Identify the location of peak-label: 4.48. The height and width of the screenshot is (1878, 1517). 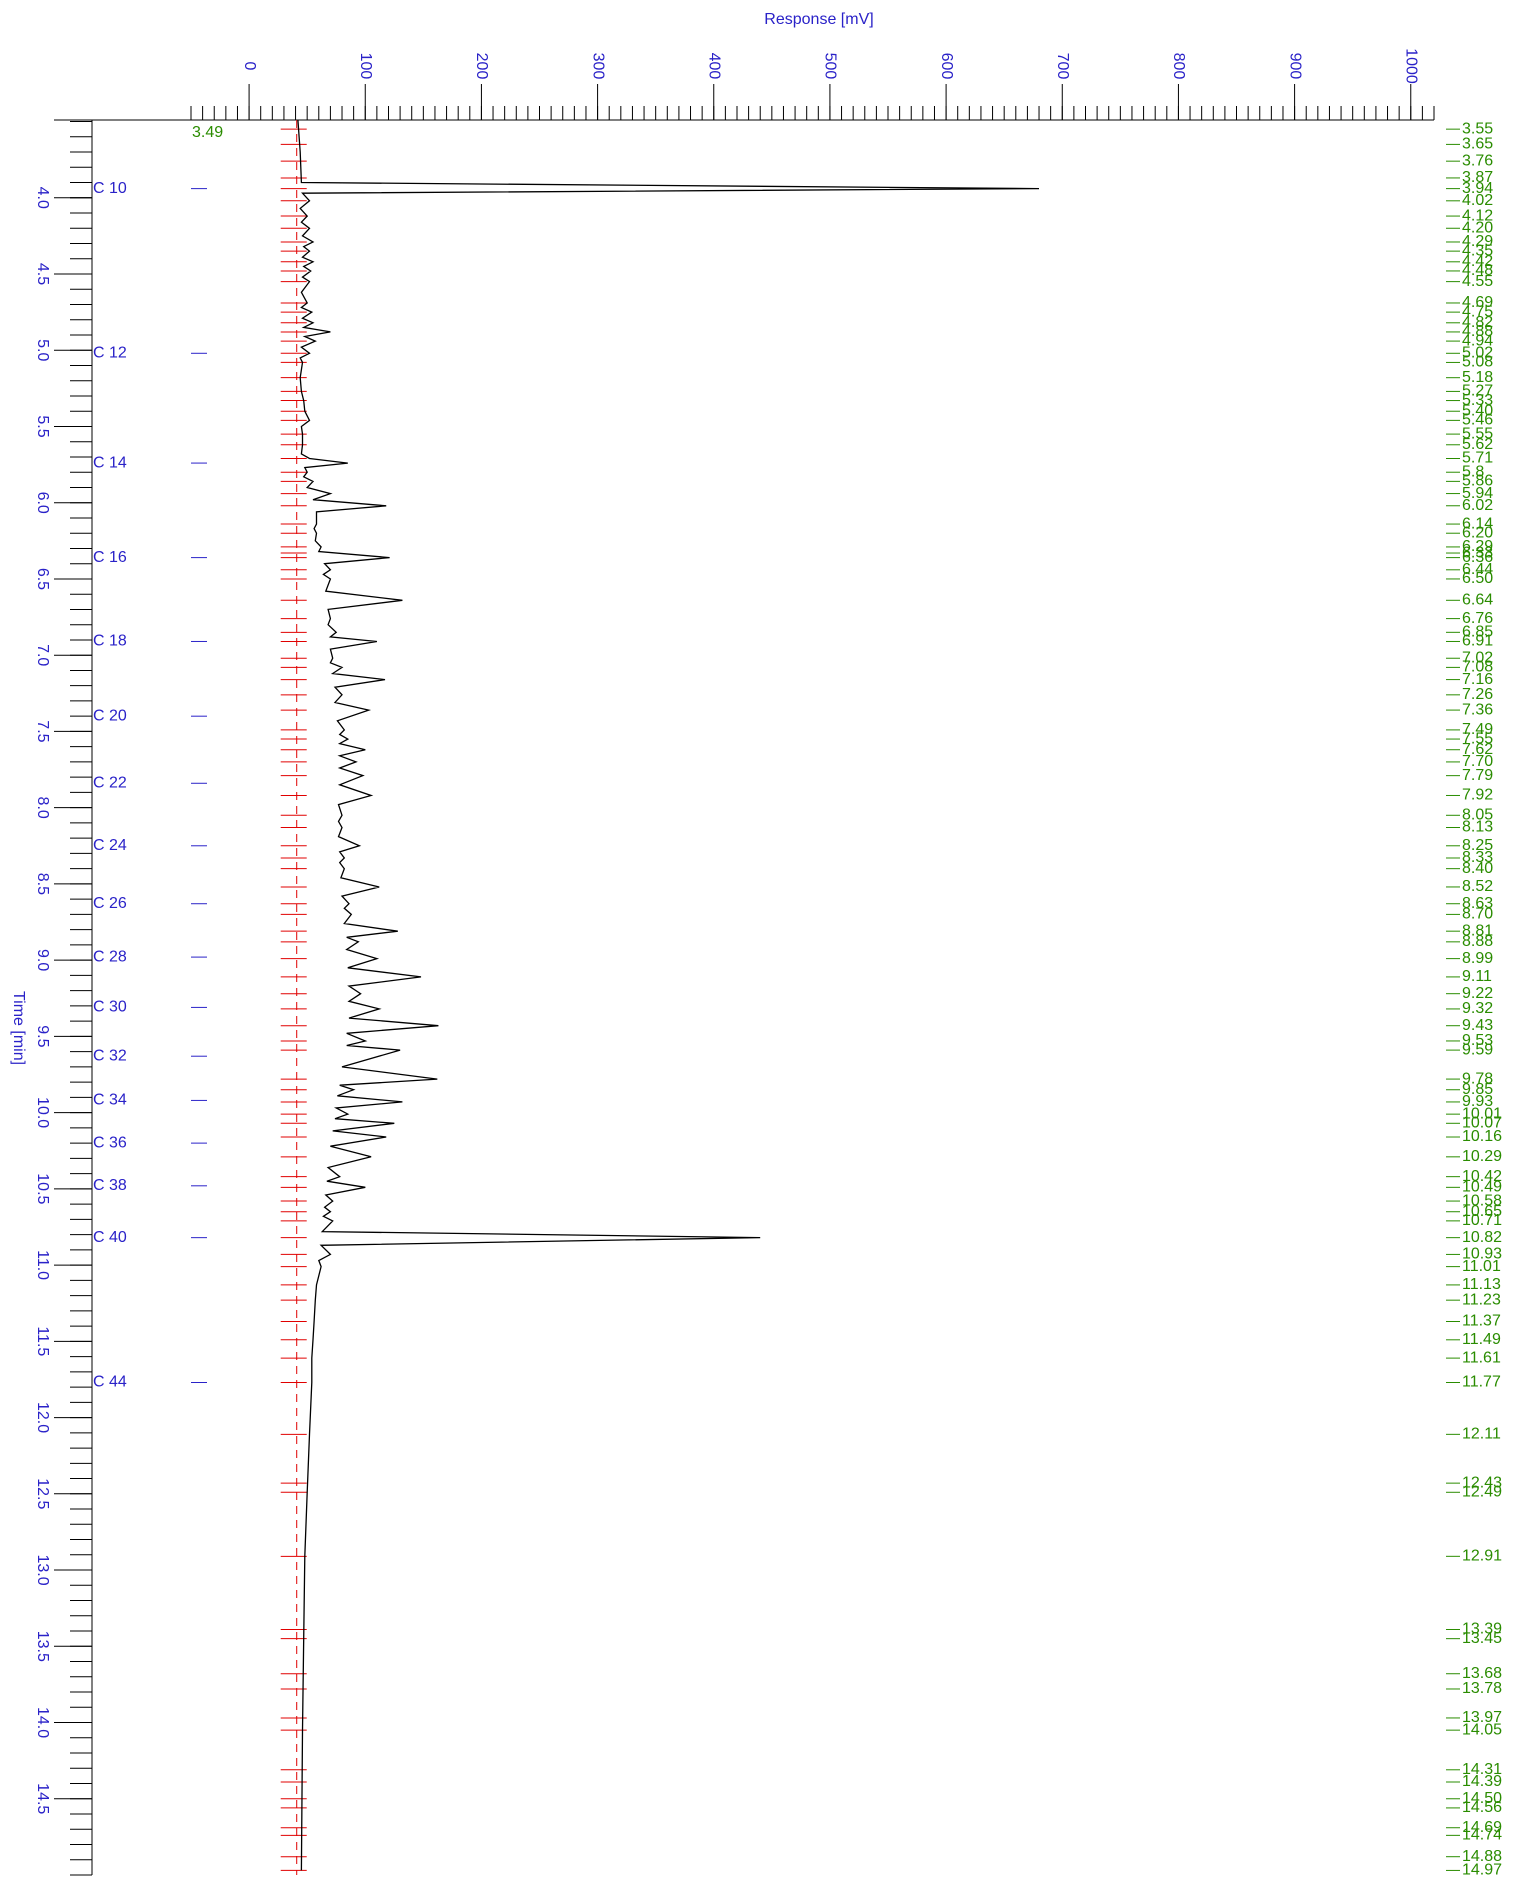
(1477, 270).